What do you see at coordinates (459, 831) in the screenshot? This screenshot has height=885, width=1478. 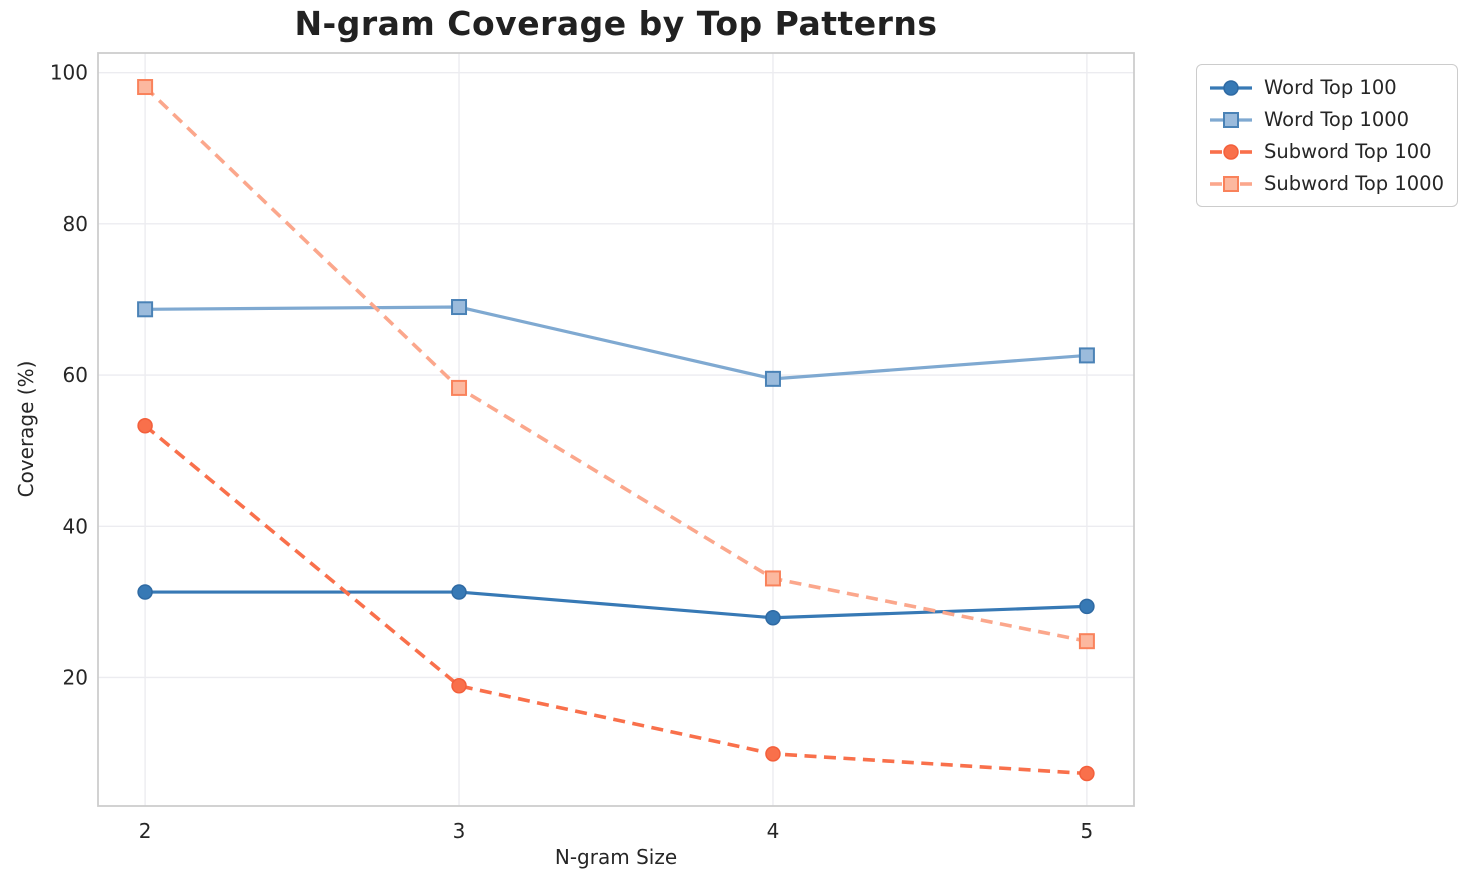 I see `x-tick-label: 3` at bounding box center [459, 831].